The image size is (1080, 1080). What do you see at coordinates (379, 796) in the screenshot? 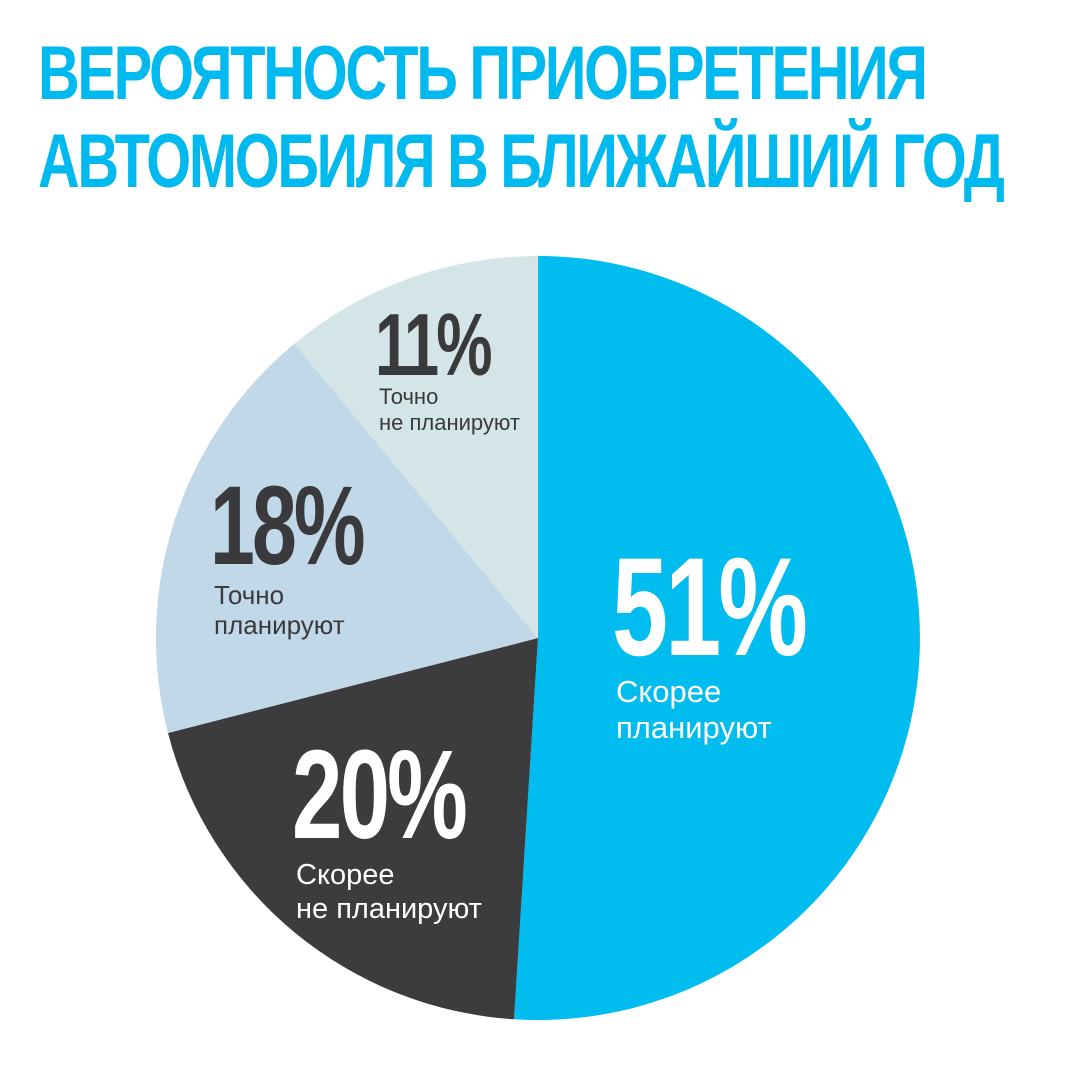
I see `pie-label-value-skoree-ne-planiruyut: 20%` at bounding box center [379, 796].